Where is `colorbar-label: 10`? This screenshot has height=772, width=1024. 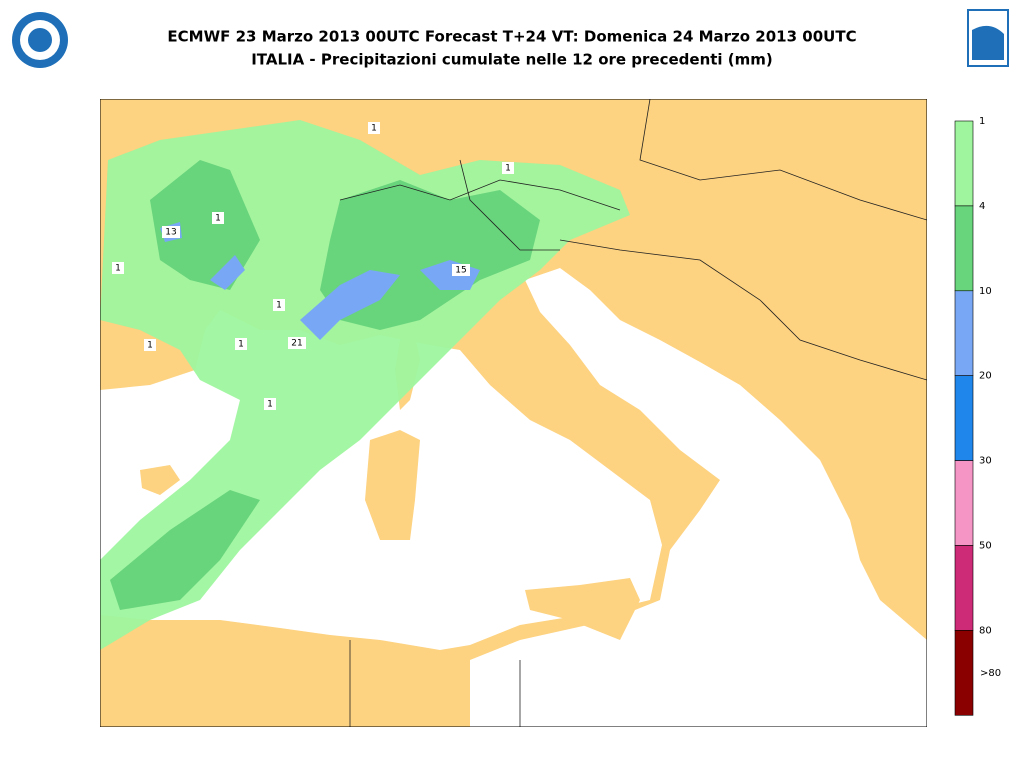
colorbar-label: 10 is located at coordinates (985, 291).